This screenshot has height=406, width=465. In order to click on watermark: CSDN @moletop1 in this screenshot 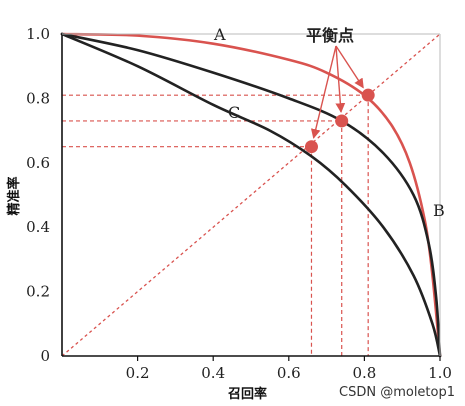, I will do `click(397, 392)`.